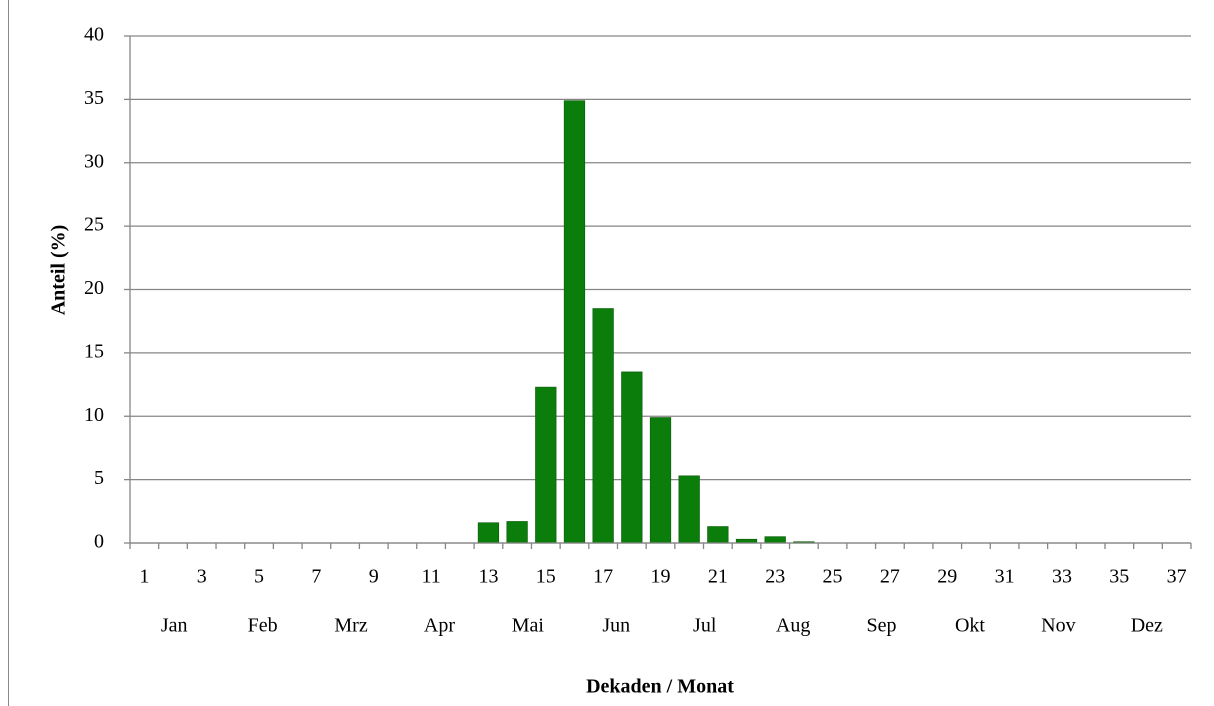  I want to click on month-label: Jun, so click(616, 626).